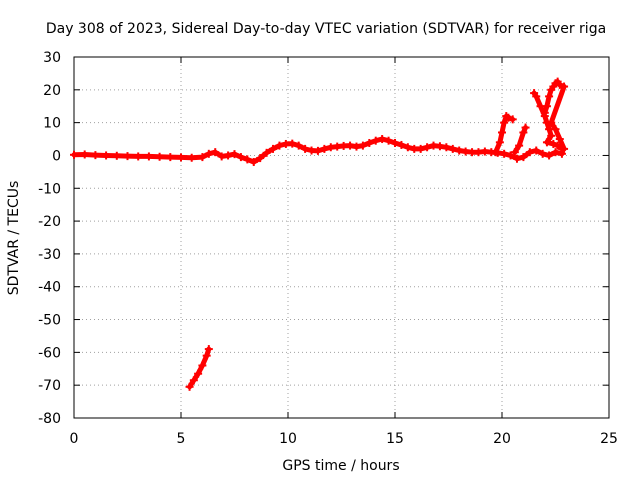 The height and width of the screenshot is (480, 640). Describe the element at coordinates (74, 439) in the screenshot. I see `x-tick-label: 0` at that location.